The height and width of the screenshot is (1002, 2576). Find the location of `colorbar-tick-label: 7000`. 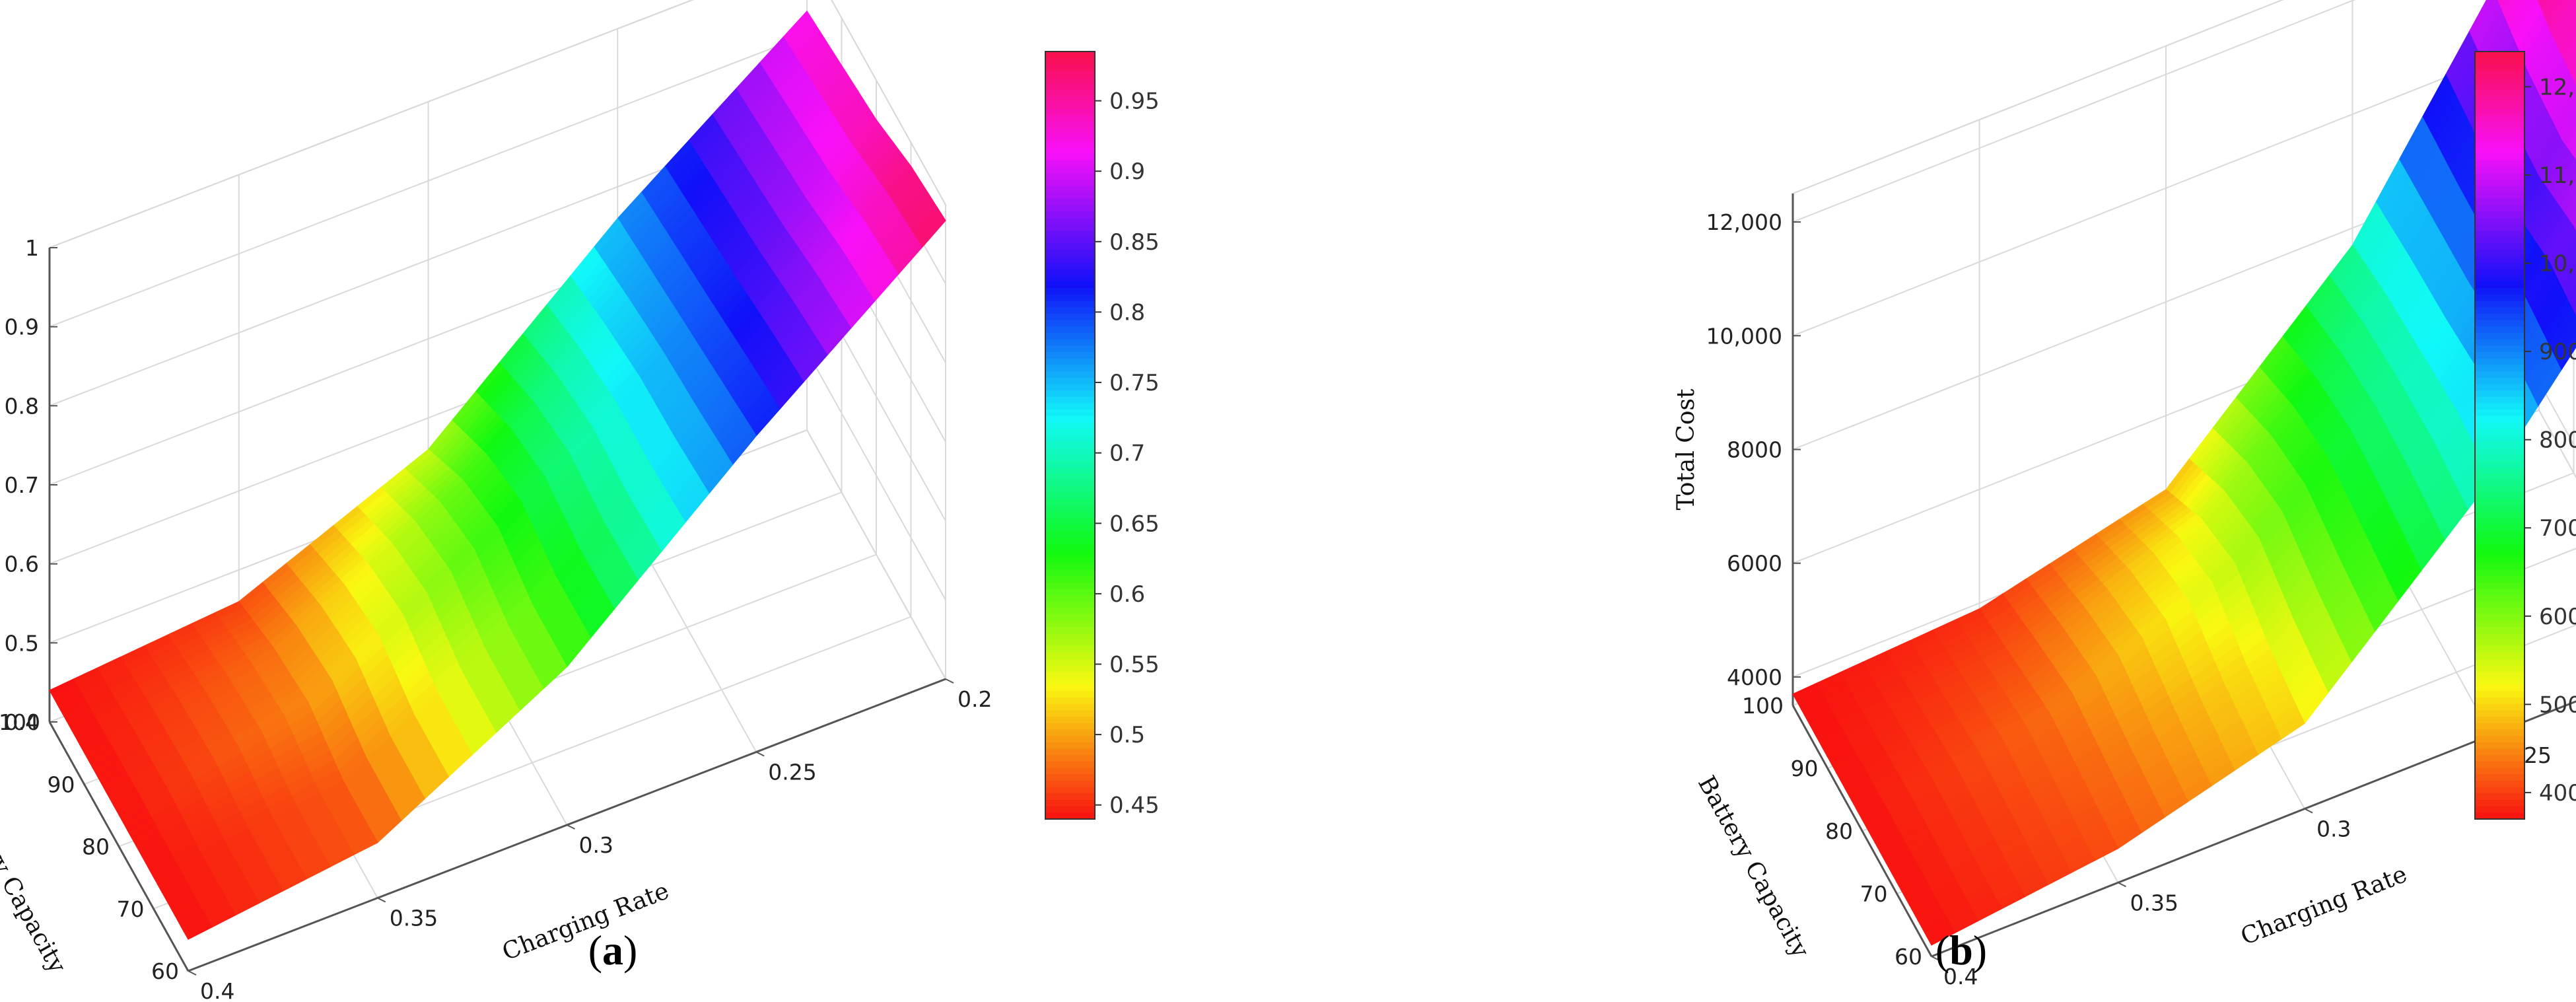

colorbar-tick-label: 7000 is located at coordinates (2558, 528).